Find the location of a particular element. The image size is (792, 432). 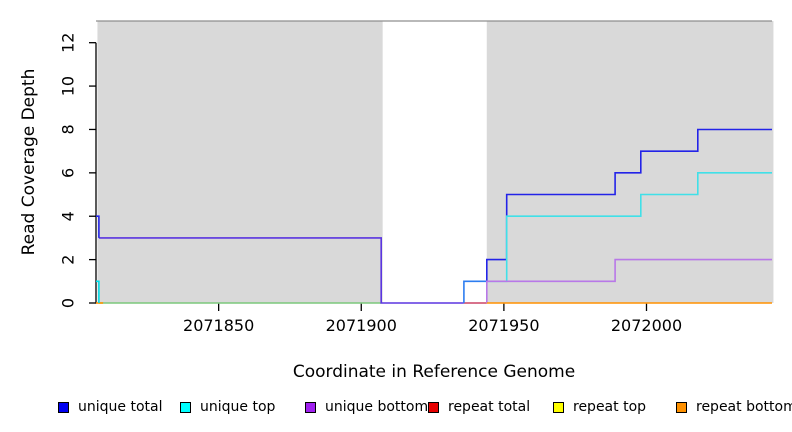

series-path-cyan-start is located at coordinates (98, 291).